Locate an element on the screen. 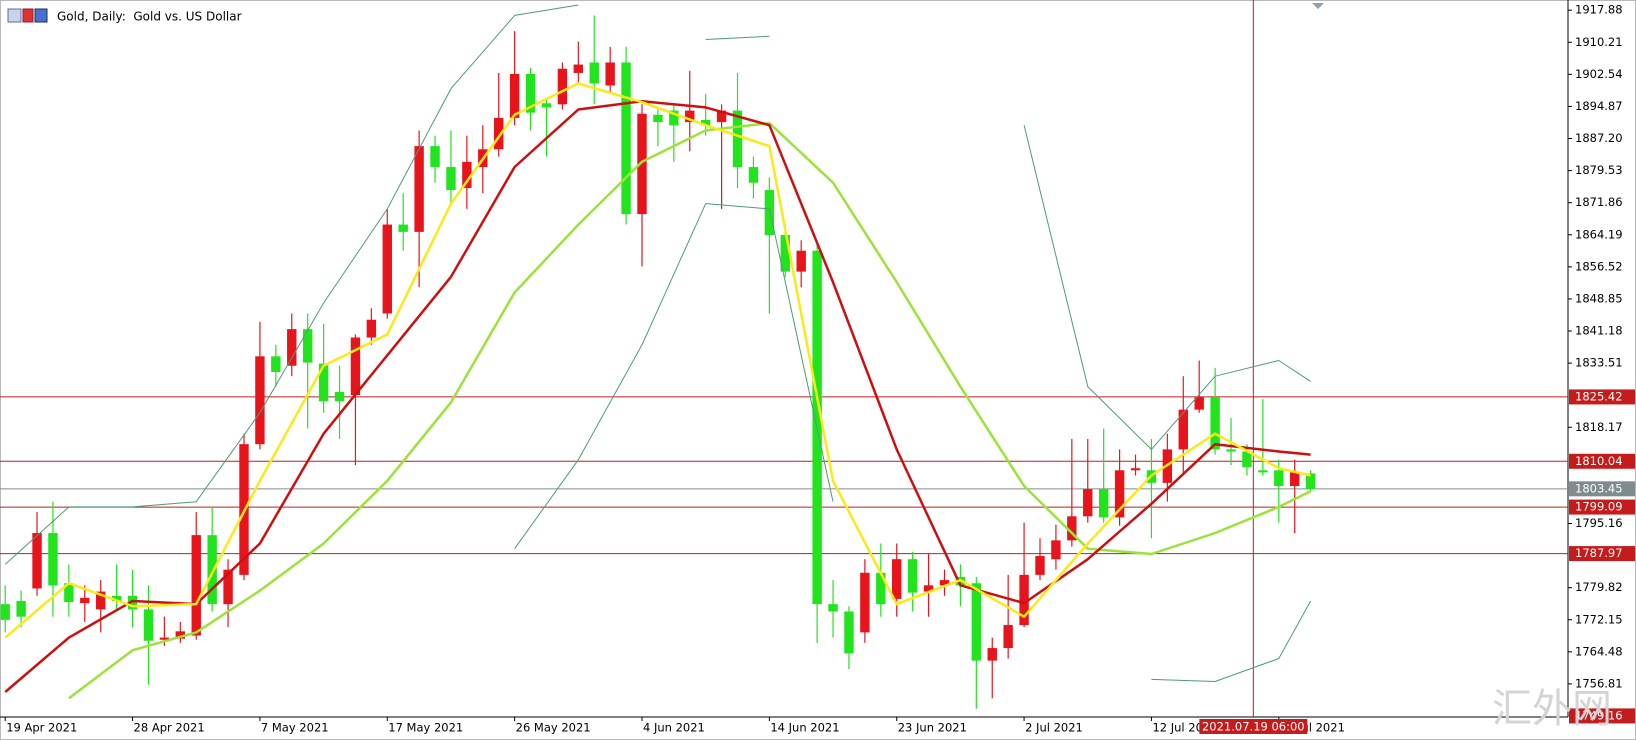 This screenshot has height=740, width=1636. symbol-icons is located at coordinates (27, 15).